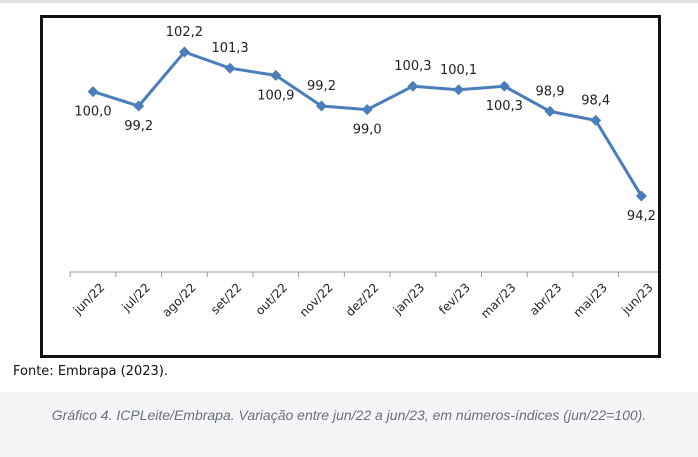  I want to click on x-tick-label: mar/23, so click(498, 300).